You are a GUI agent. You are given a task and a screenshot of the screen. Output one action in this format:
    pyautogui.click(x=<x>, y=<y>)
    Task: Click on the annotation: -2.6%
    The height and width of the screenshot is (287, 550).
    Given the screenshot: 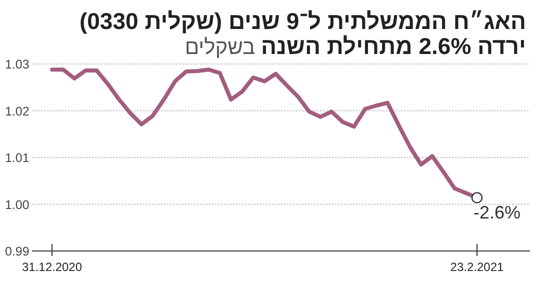 What is the action you would take?
    pyautogui.click(x=497, y=212)
    